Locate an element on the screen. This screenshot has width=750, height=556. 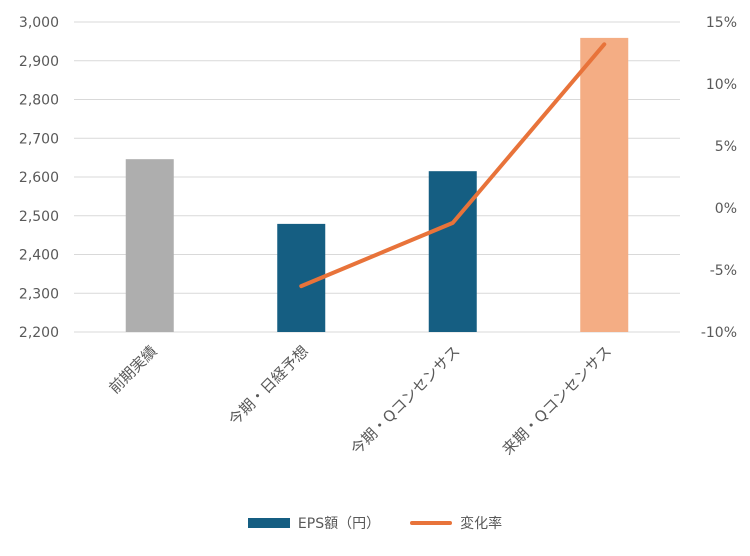
y-tick-label: 2,700 is located at coordinates (39, 139).